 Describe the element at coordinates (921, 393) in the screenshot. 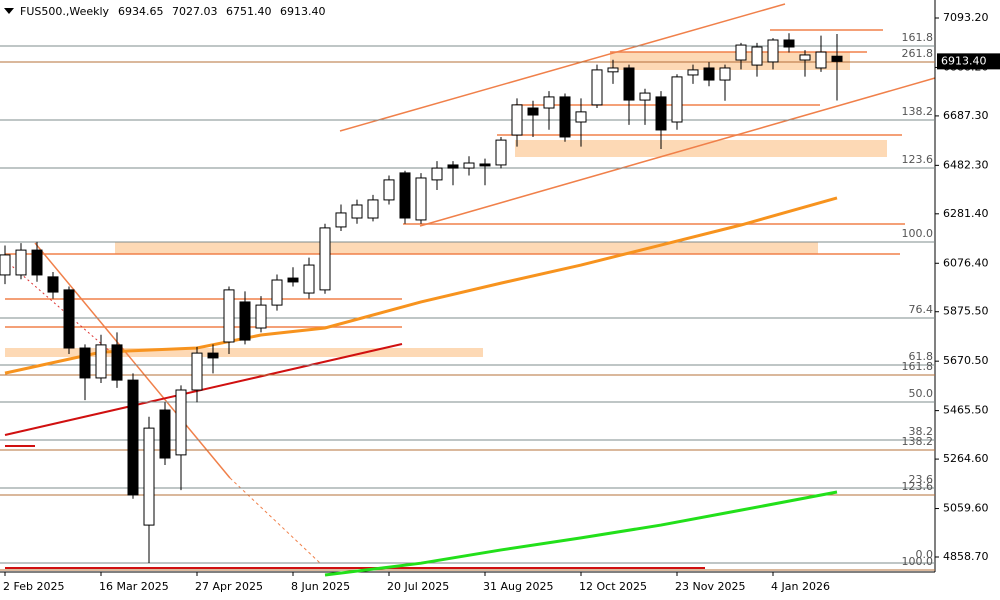

I see `level-label: 50.0` at that location.